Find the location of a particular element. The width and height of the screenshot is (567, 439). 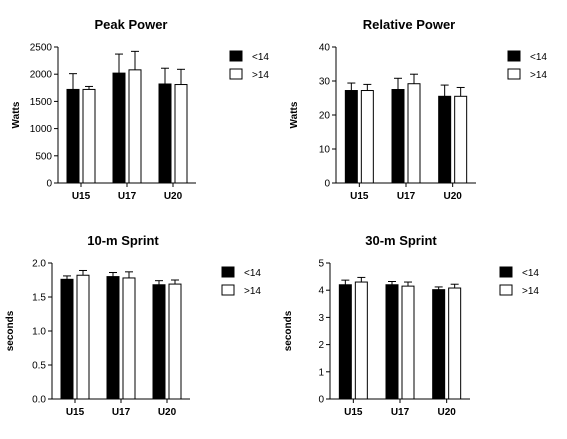

y-tick-label: 40 is located at coordinates (325, 48).